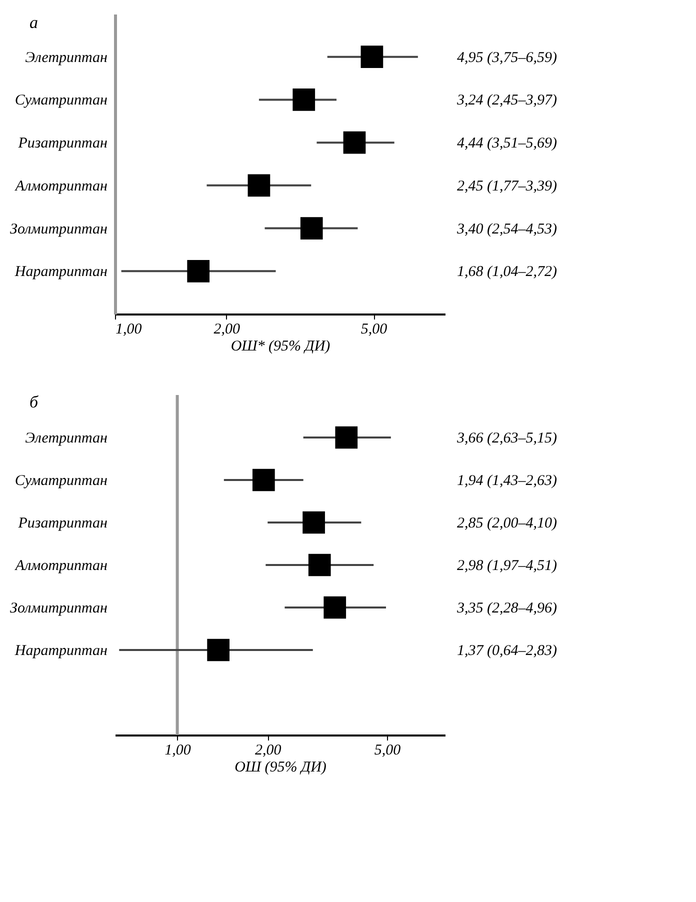  I want to click on x-axis-title: ОШ (95% ДИ), so click(280, 768).